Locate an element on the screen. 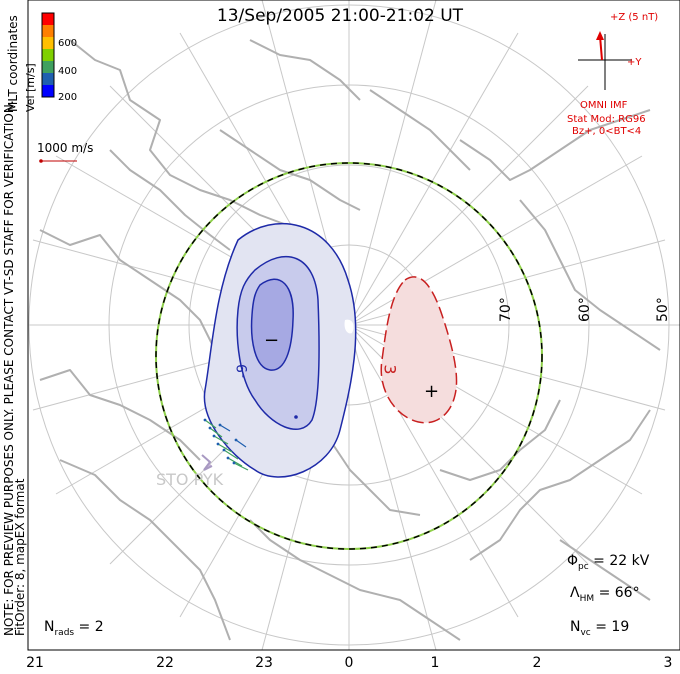 This screenshot has height=674, width=680. lambda-hm-stat: ΛHM = 66° is located at coordinates (605, 594).